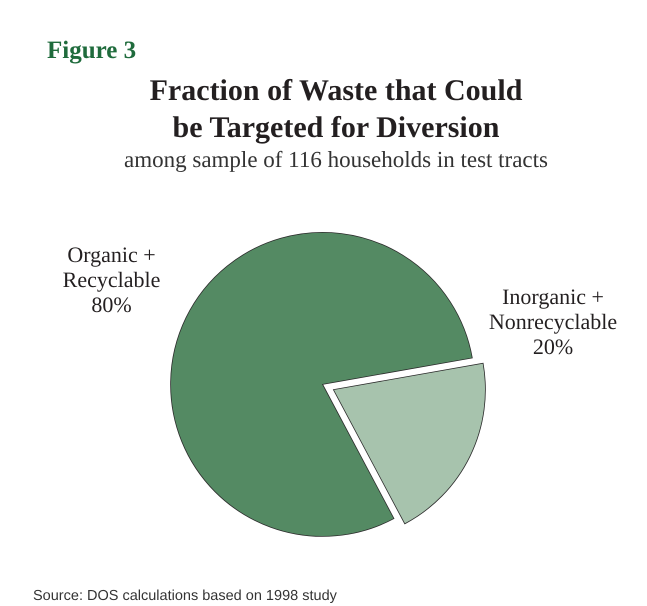 Image resolution: width=647 pixels, height=606 pixels. I want to click on source-note: Source: DOS calculations based on 1998 study, so click(185, 596).